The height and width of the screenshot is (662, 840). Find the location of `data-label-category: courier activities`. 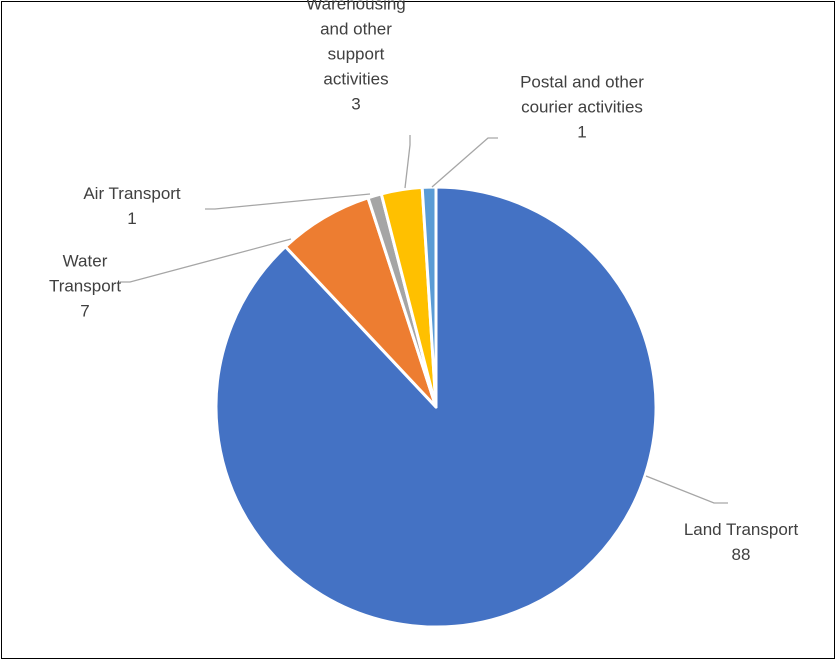

data-label-category: courier activities is located at coordinates (582, 106).